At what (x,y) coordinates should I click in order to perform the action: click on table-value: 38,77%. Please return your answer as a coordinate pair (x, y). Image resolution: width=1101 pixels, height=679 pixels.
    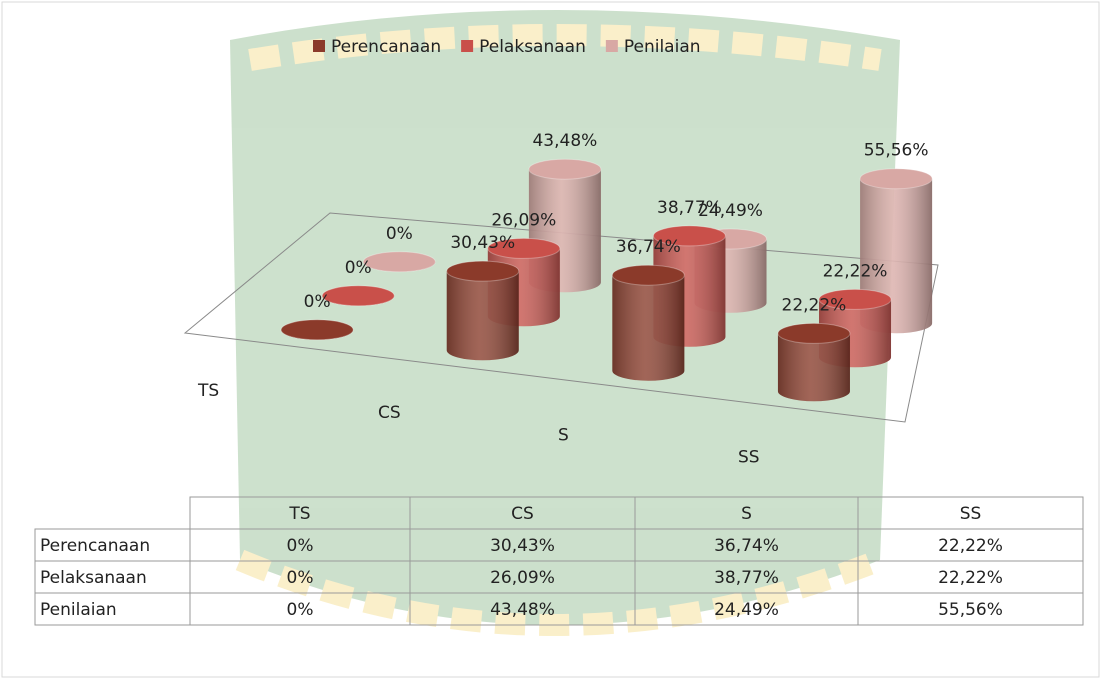
    Looking at the image, I should click on (746, 578).